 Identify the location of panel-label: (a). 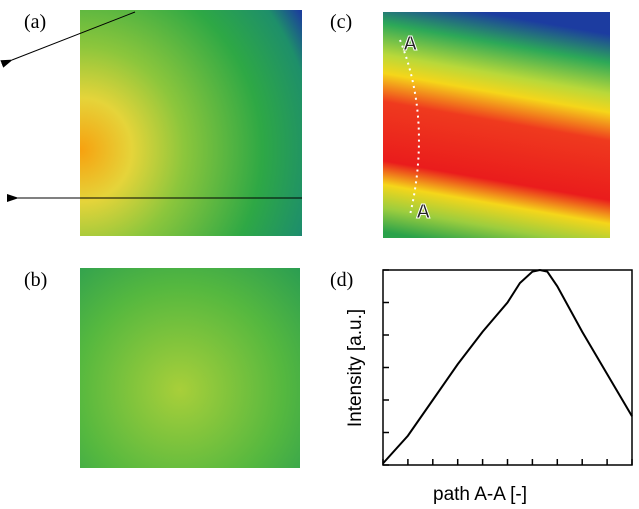
(35, 22).